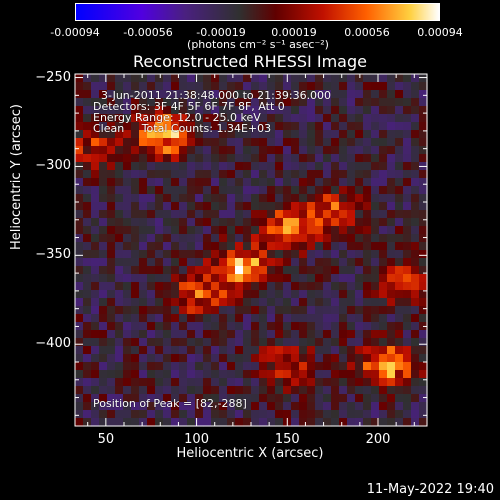 This screenshot has height=500, width=500. I want to click on colorbar-tick-label: 0.00019, so click(294, 32).